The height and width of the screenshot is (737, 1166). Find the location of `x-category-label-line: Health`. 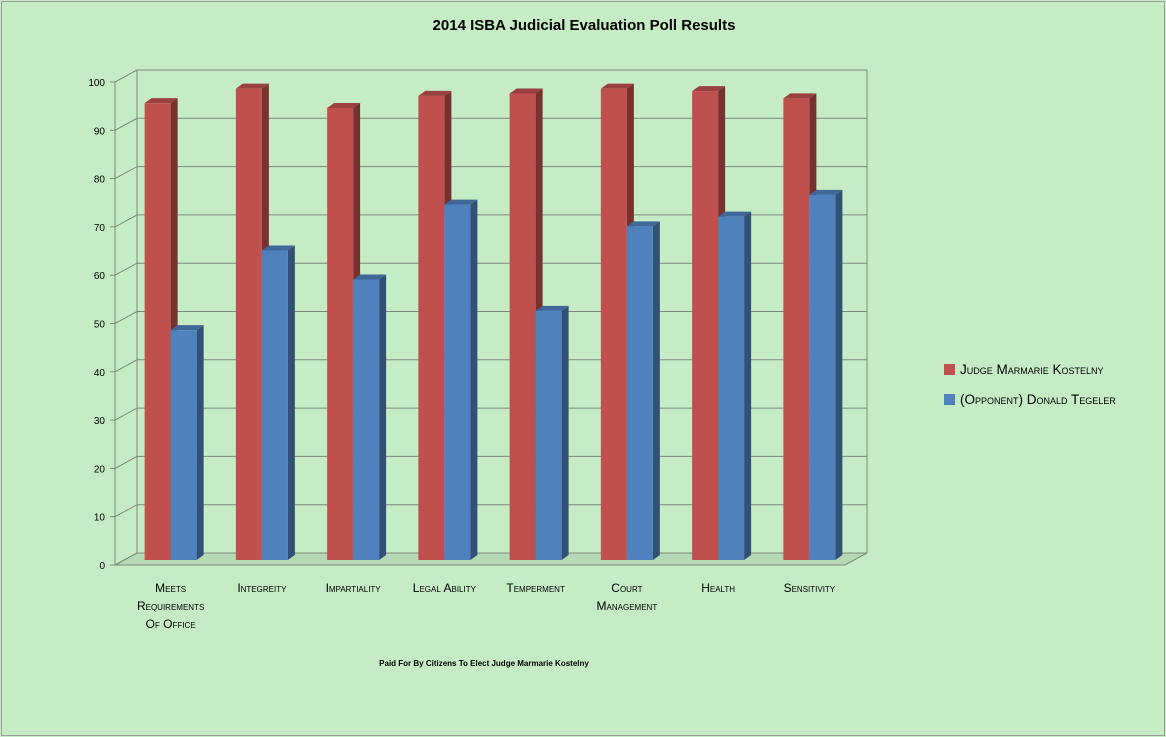

x-category-label-line: Health is located at coordinates (718, 588).